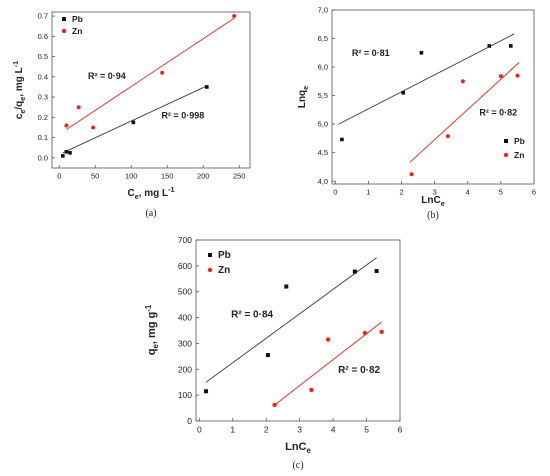 The image size is (550, 476). What do you see at coordinates (185, 369) in the screenshot?
I see `y-tick-label: 200` at bounding box center [185, 369].